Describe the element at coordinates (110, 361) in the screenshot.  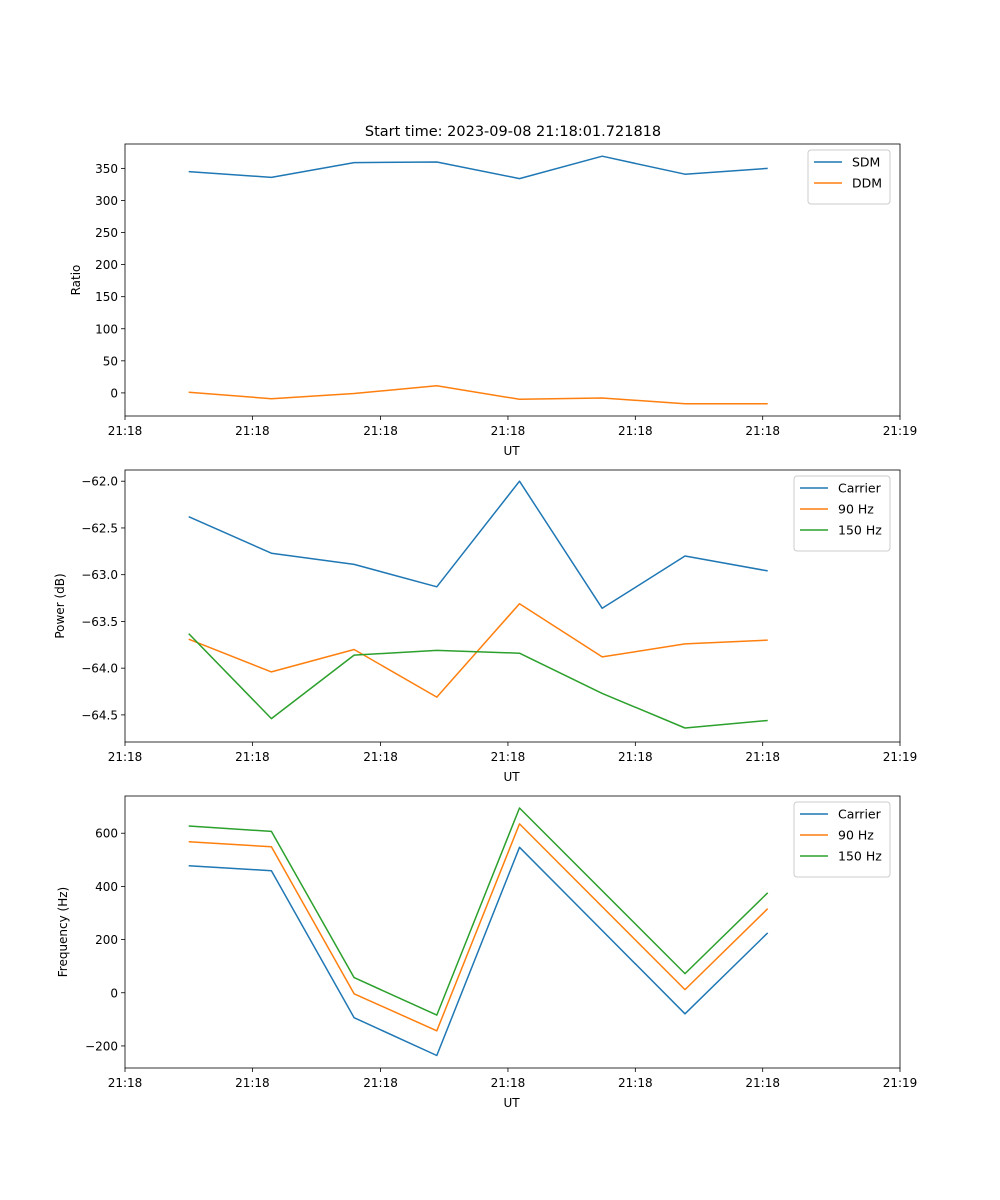
I see `y-tick-label: 50` at that location.